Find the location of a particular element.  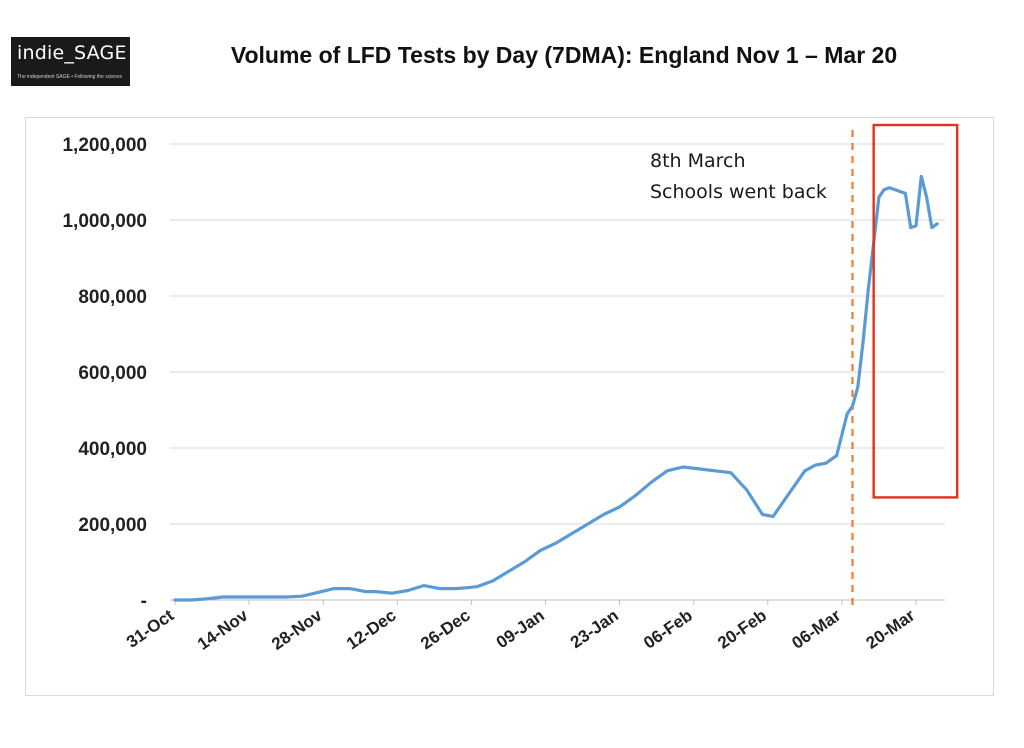

logo-text: indie_SAGE is located at coordinates (72, 53).